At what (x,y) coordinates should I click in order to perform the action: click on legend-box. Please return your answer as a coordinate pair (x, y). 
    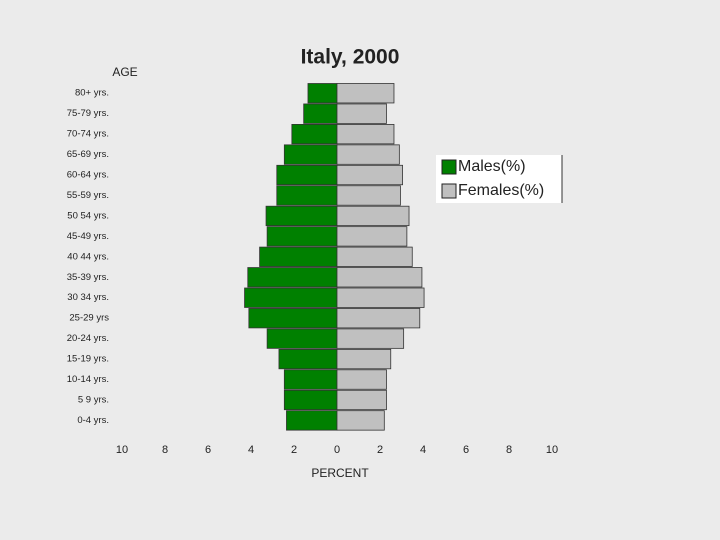
    Looking at the image, I should click on (499, 179).